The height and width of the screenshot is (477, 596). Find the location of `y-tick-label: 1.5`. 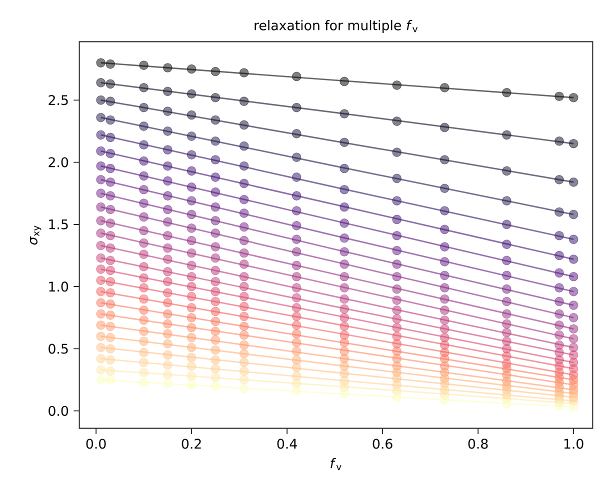

y-tick-label: 1.5 is located at coordinates (58, 224).